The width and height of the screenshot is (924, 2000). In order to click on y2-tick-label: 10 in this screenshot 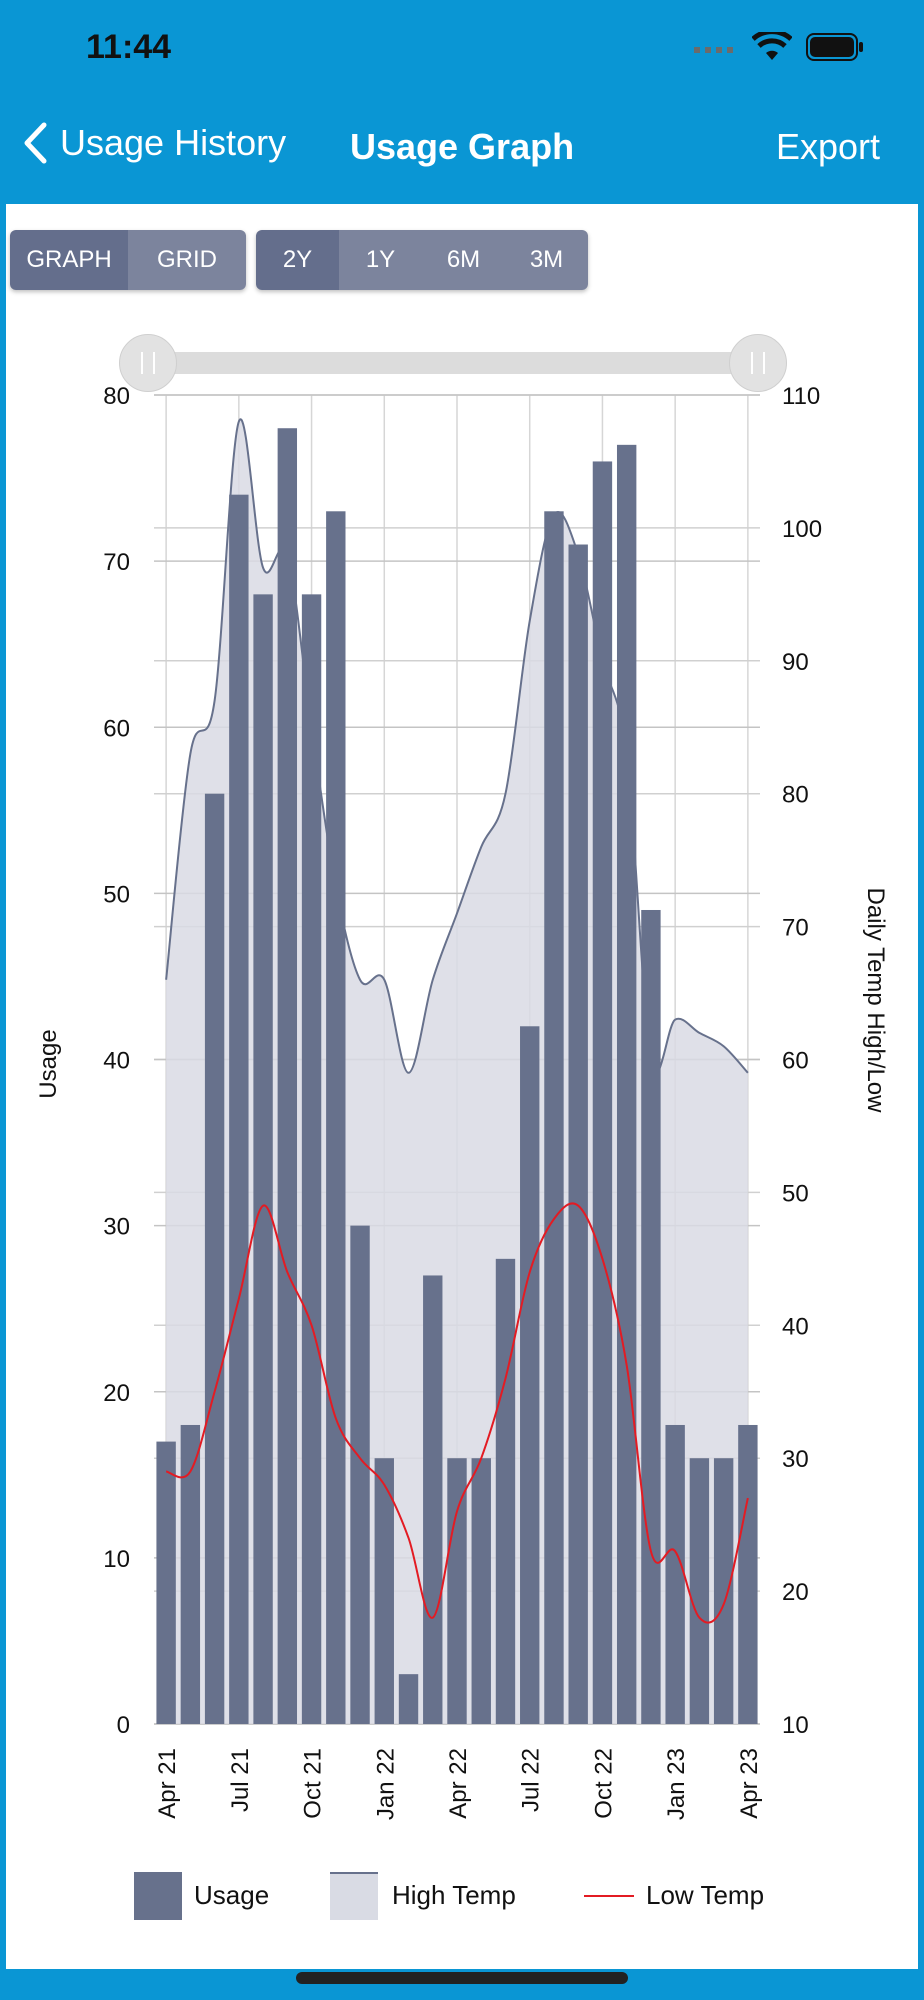, I will do `click(795, 1725)`.